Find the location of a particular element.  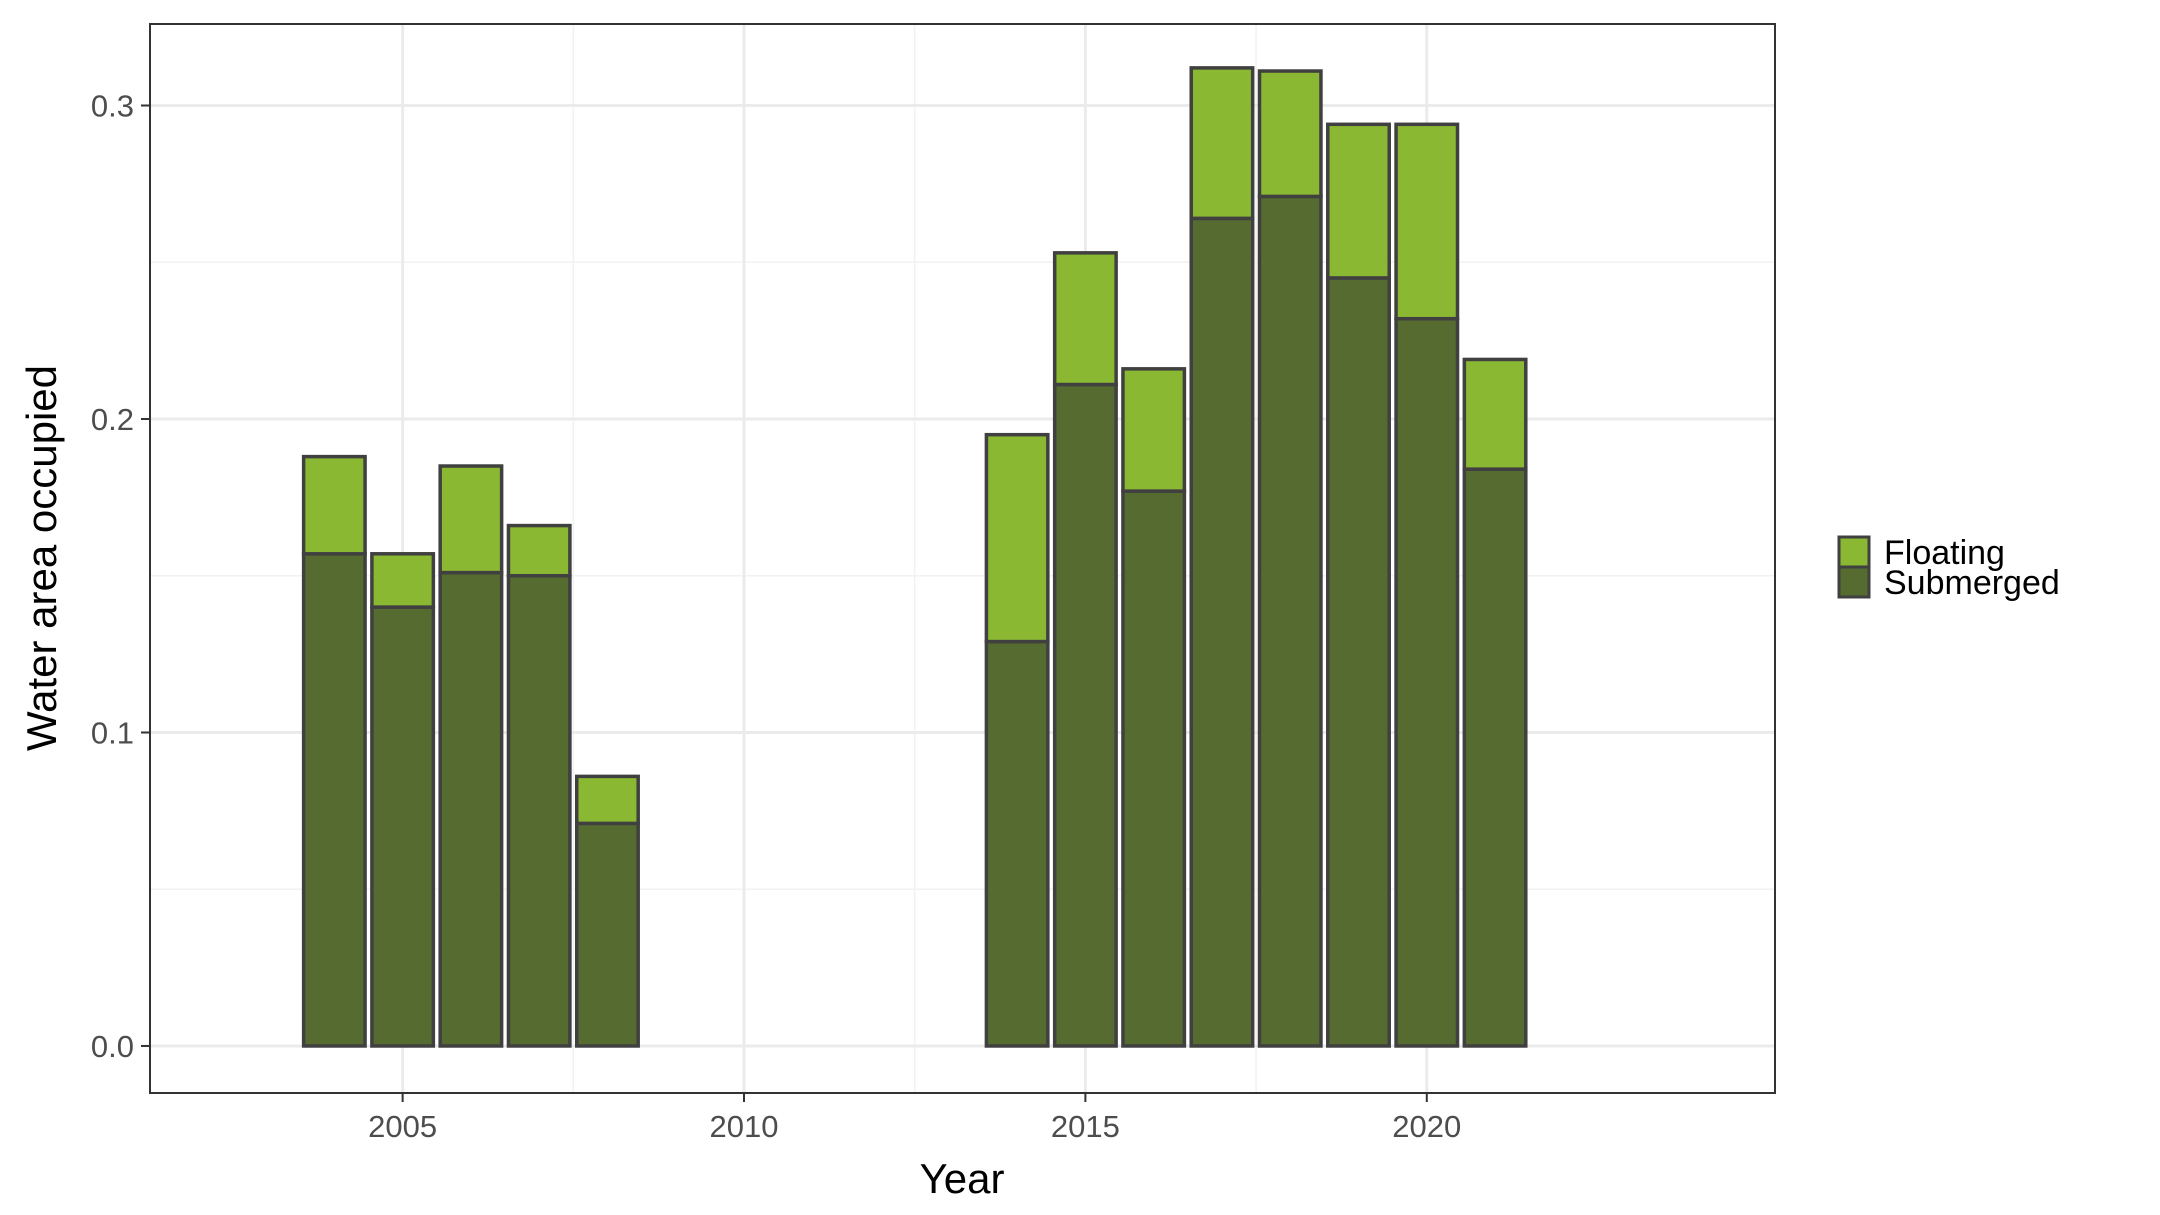

bar-floating-2005 is located at coordinates (403, 580).